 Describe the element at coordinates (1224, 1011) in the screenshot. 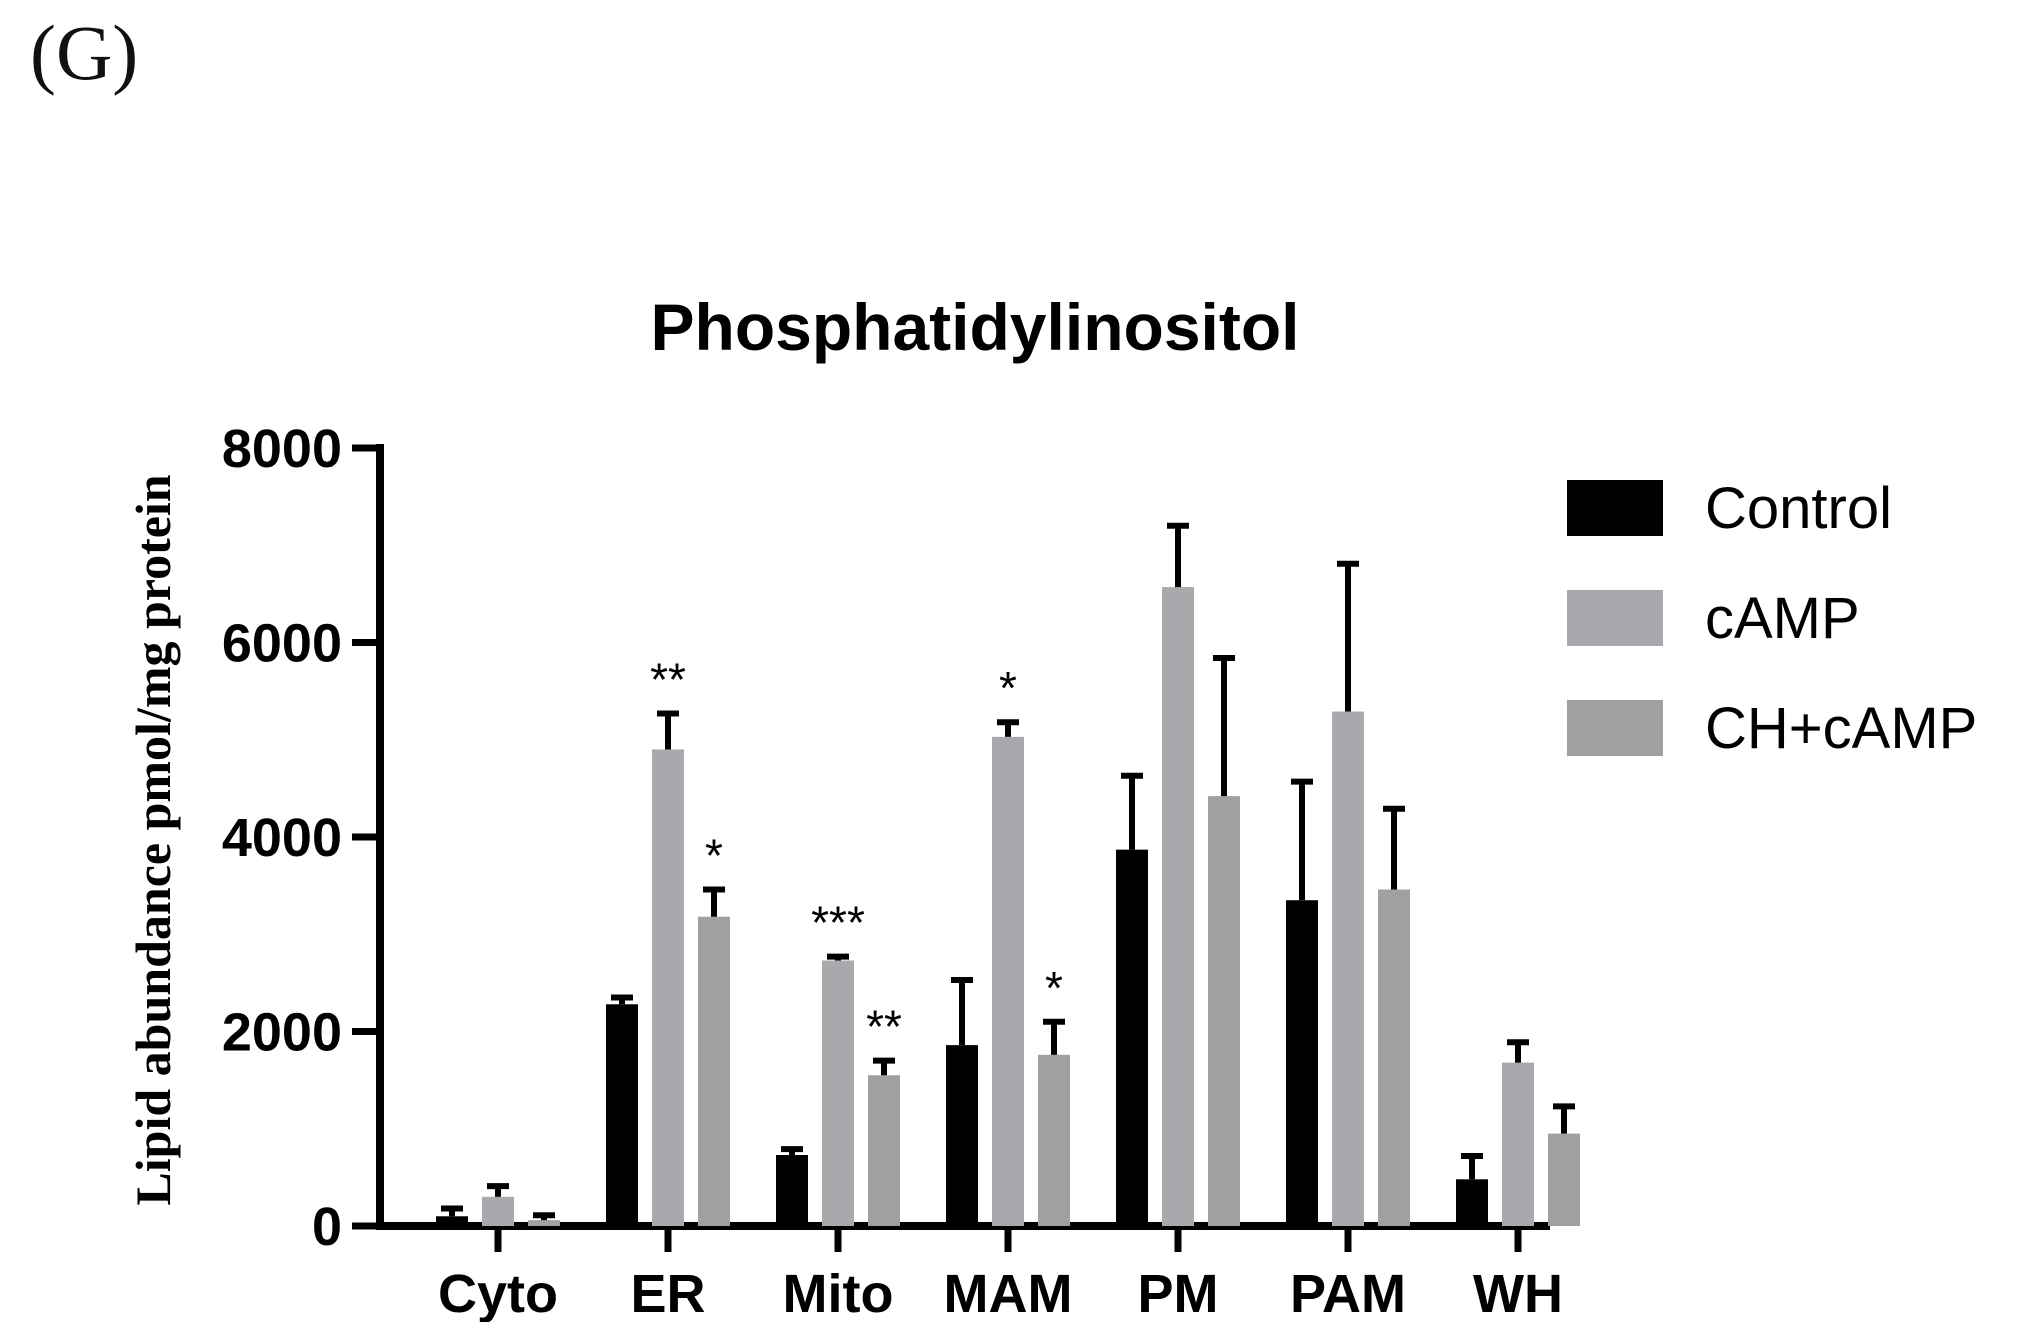

I see `bar-ch-camp-pm` at that location.